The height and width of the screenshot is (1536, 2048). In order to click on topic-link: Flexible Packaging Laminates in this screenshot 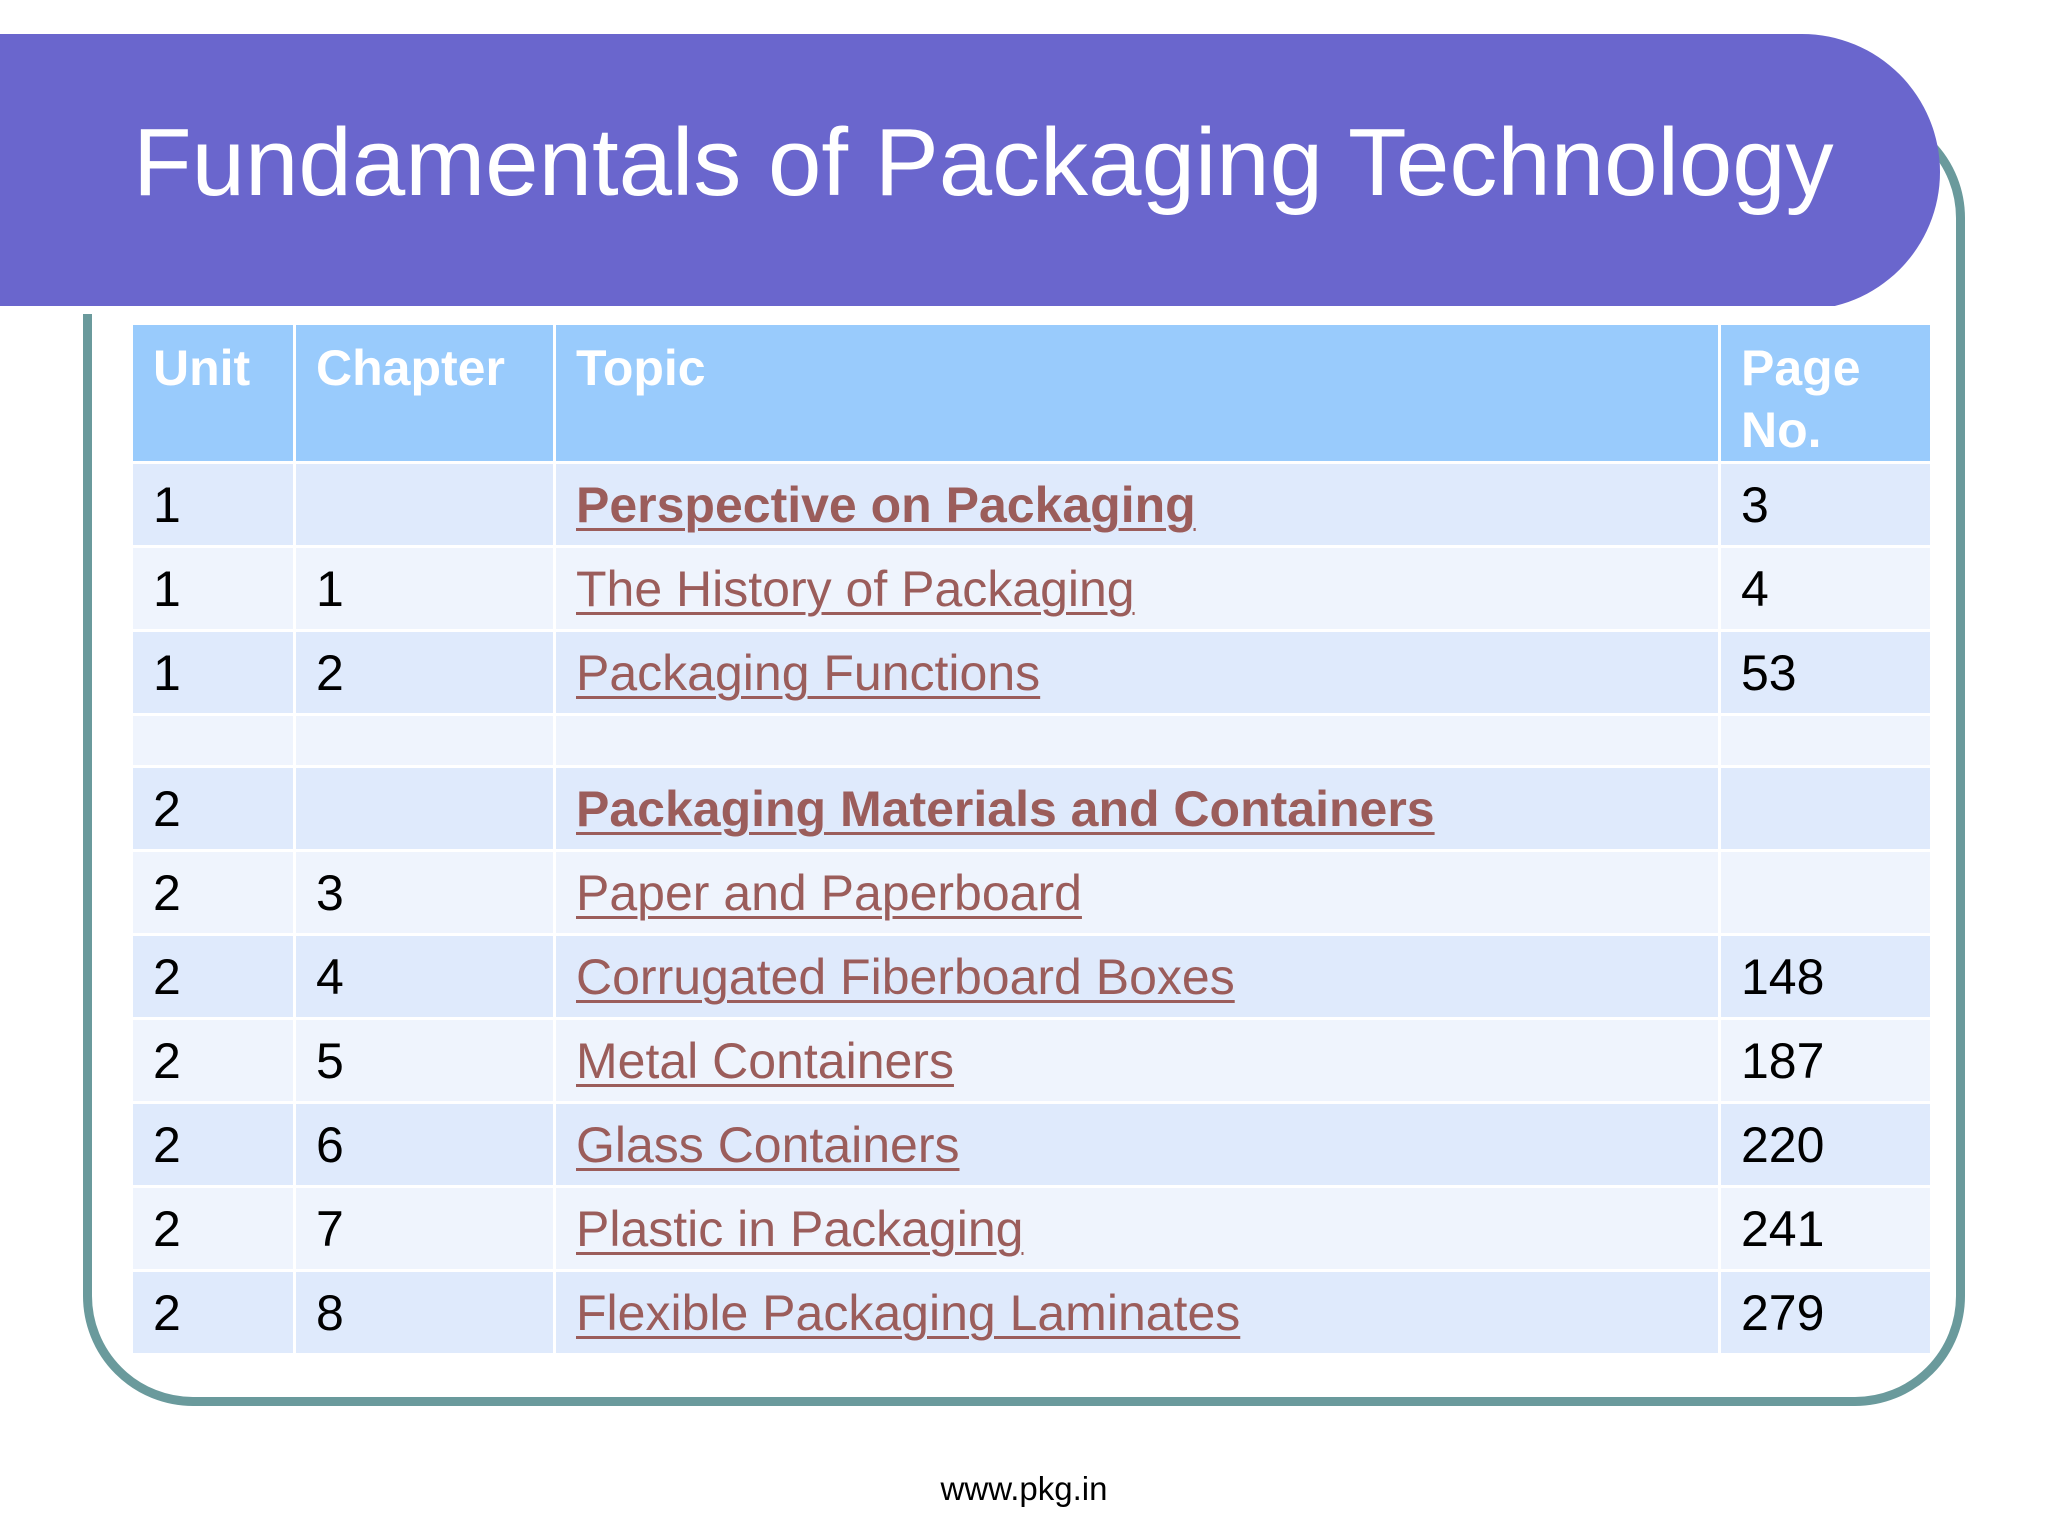, I will do `click(908, 1312)`.